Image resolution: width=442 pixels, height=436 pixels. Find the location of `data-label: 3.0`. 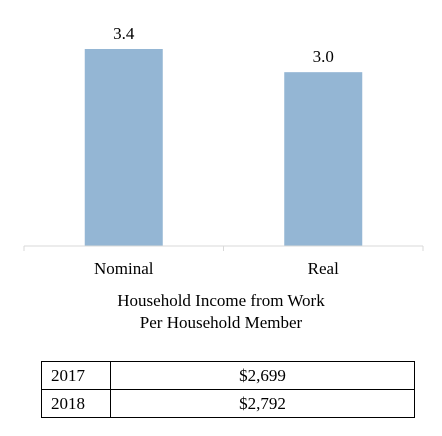

data-label: 3.0 is located at coordinates (323, 56).